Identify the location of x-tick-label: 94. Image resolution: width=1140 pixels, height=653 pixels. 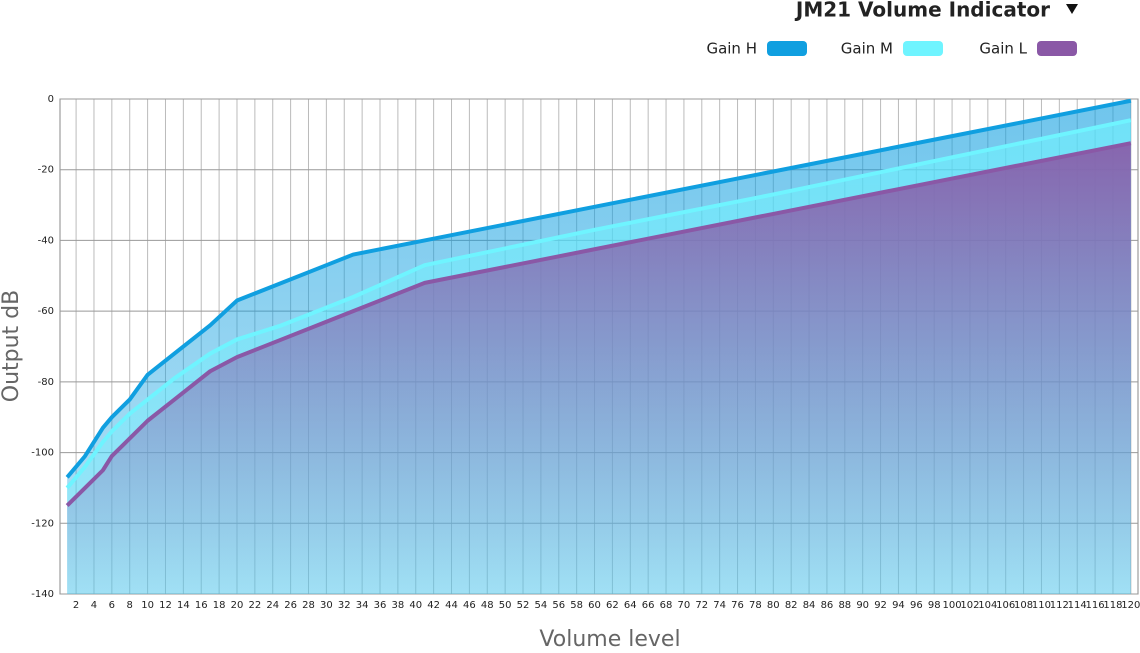
(898, 605).